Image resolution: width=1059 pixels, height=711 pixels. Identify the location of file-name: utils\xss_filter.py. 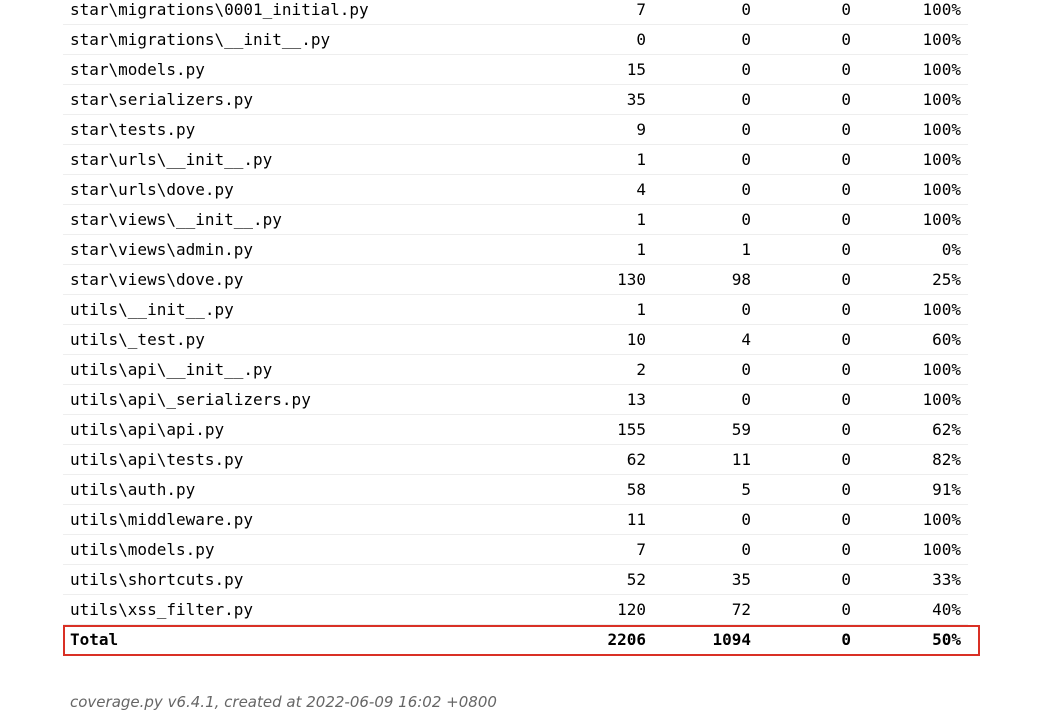
(289, 609).